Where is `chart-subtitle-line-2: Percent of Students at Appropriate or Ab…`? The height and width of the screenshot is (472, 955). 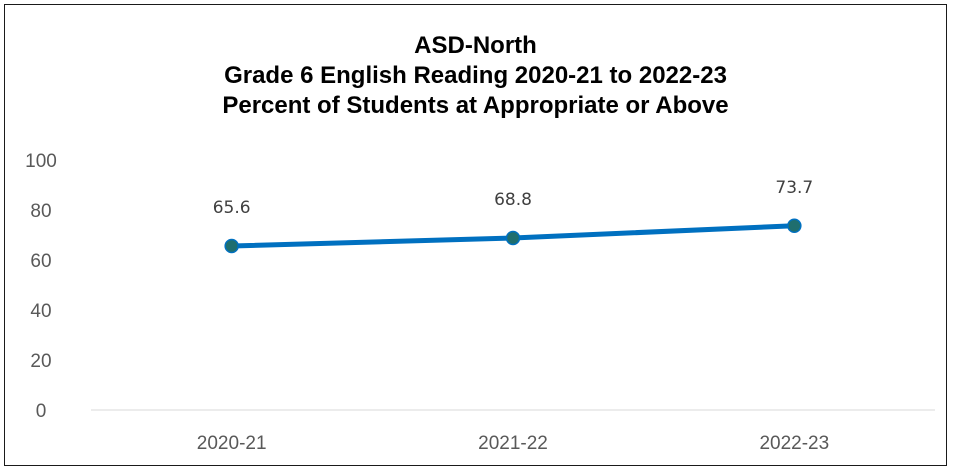
chart-subtitle-line-2: Percent of Students at Appropriate or Ab… is located at coordinates (475, 105).